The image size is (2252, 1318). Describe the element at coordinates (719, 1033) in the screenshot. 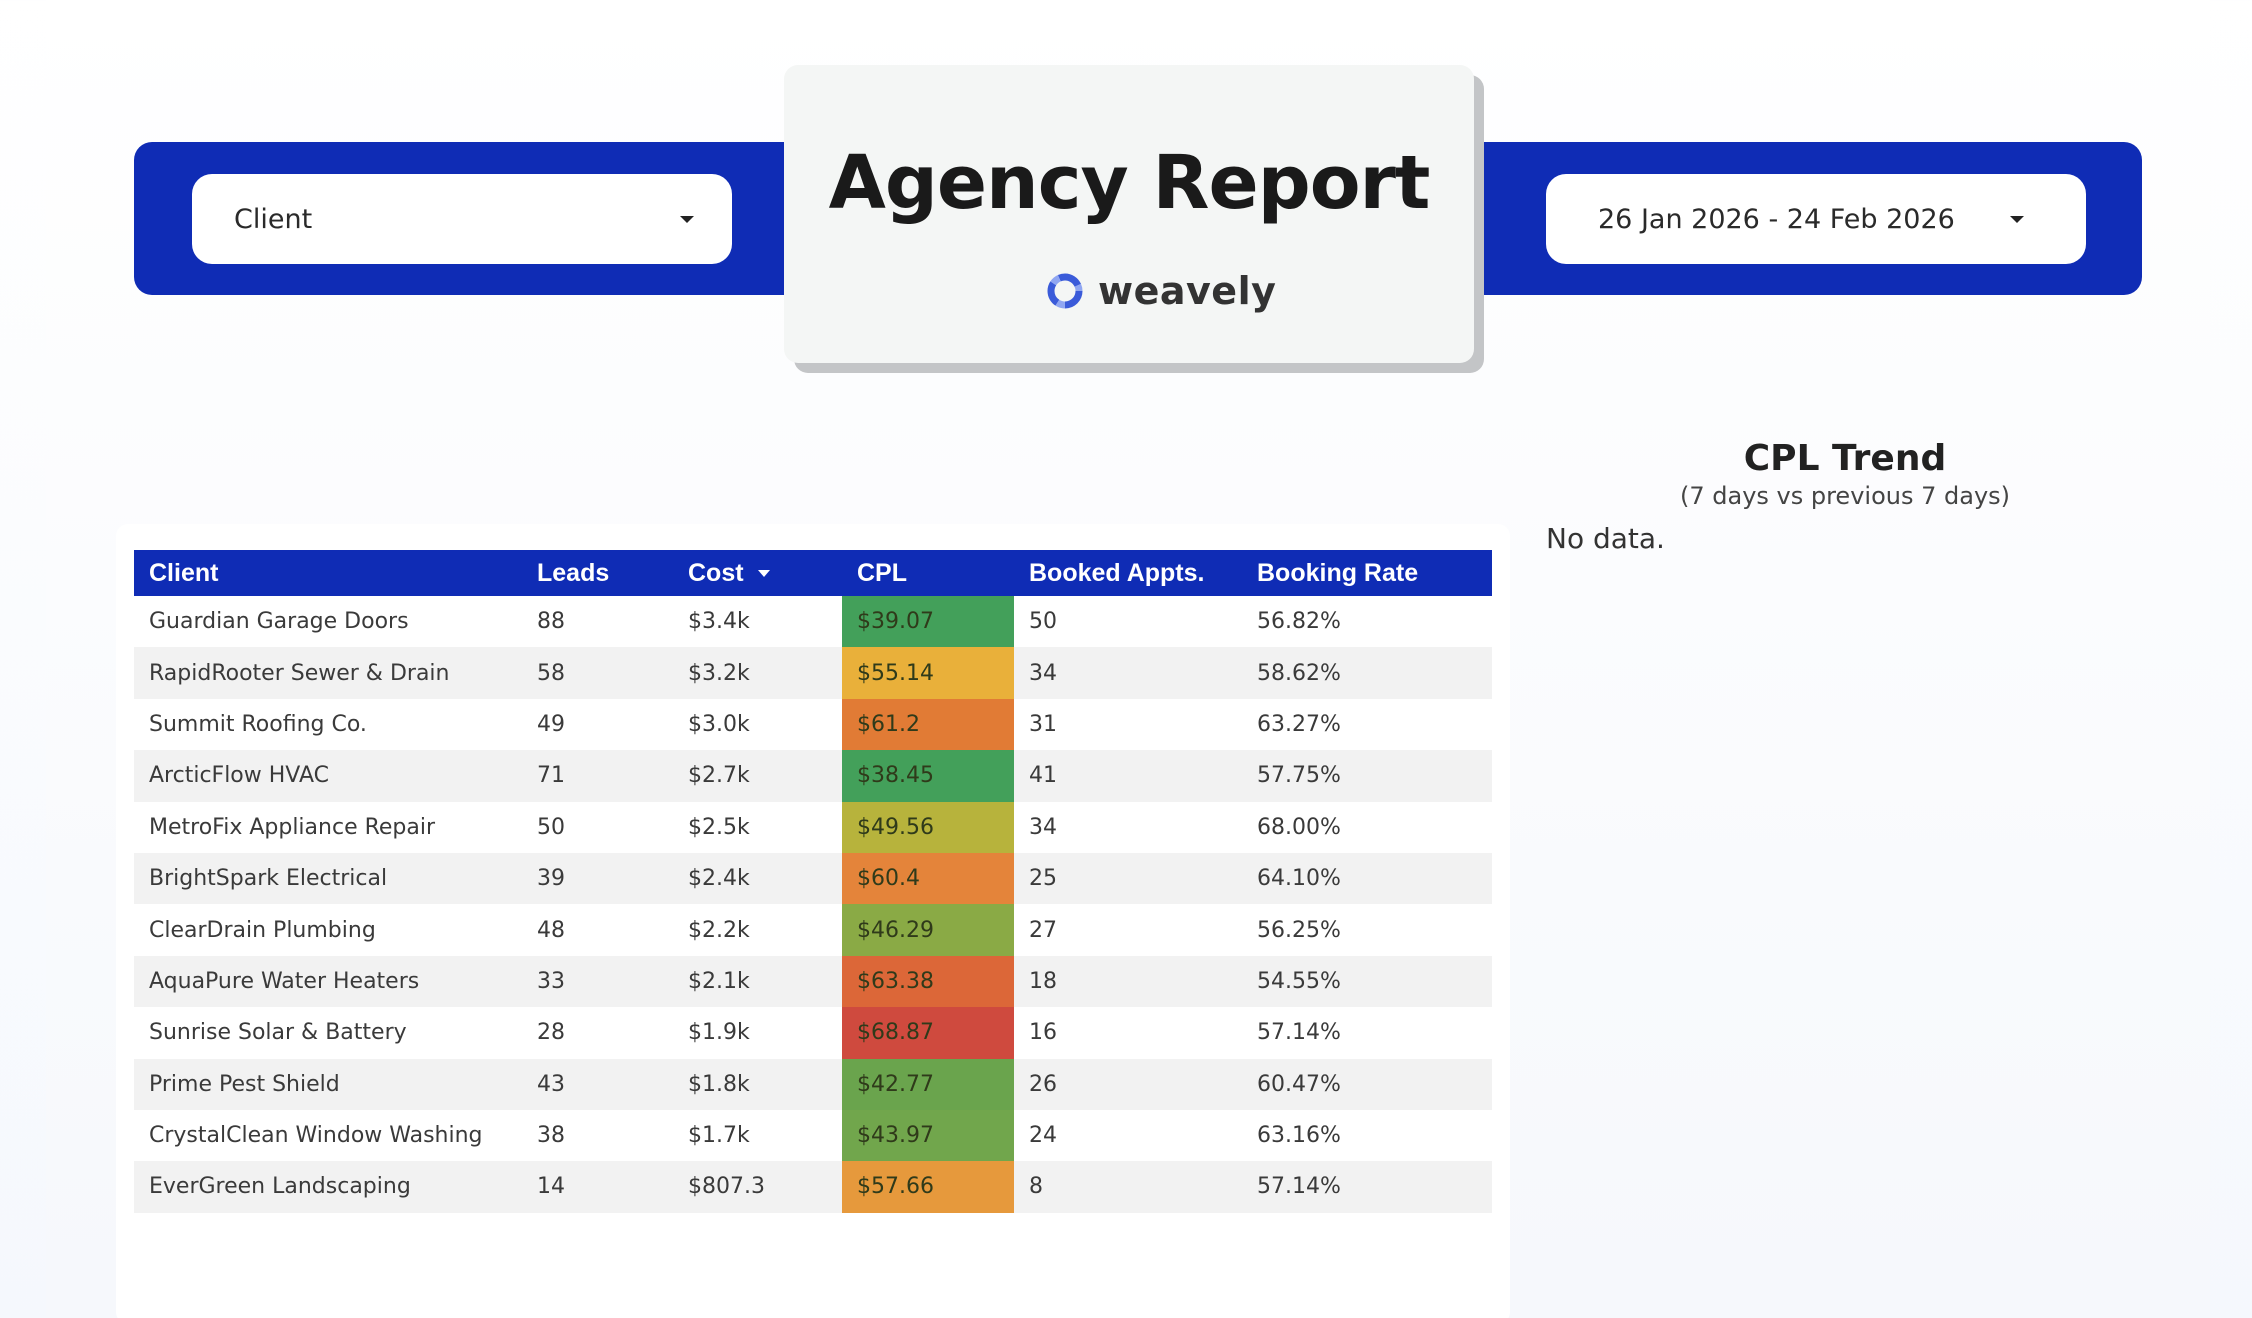

I see `cell-cost: $1.9k` at that location.